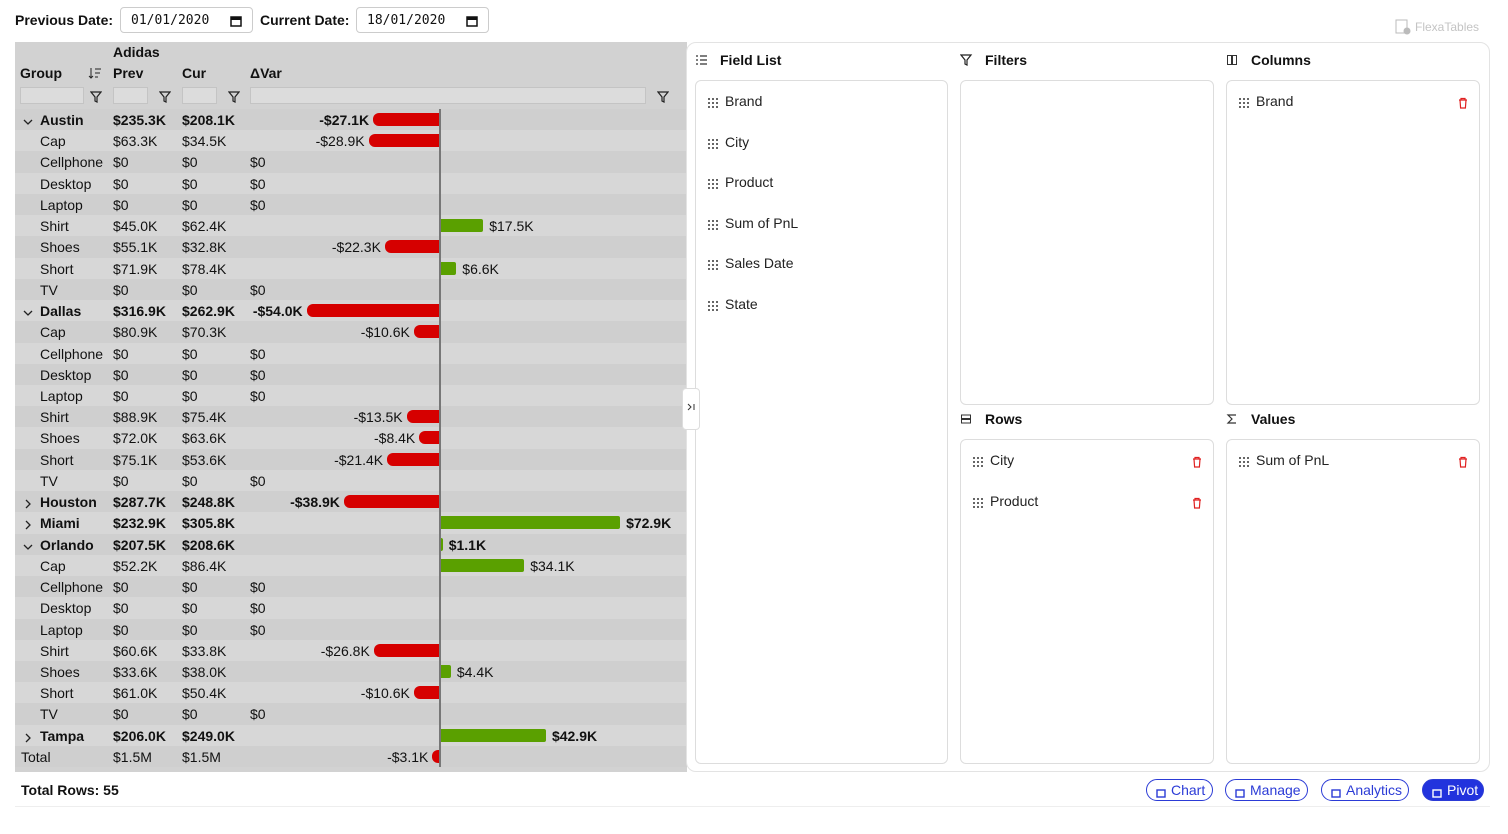  I want to click on total-rows: Total Rows: 55, so click(70, 790).